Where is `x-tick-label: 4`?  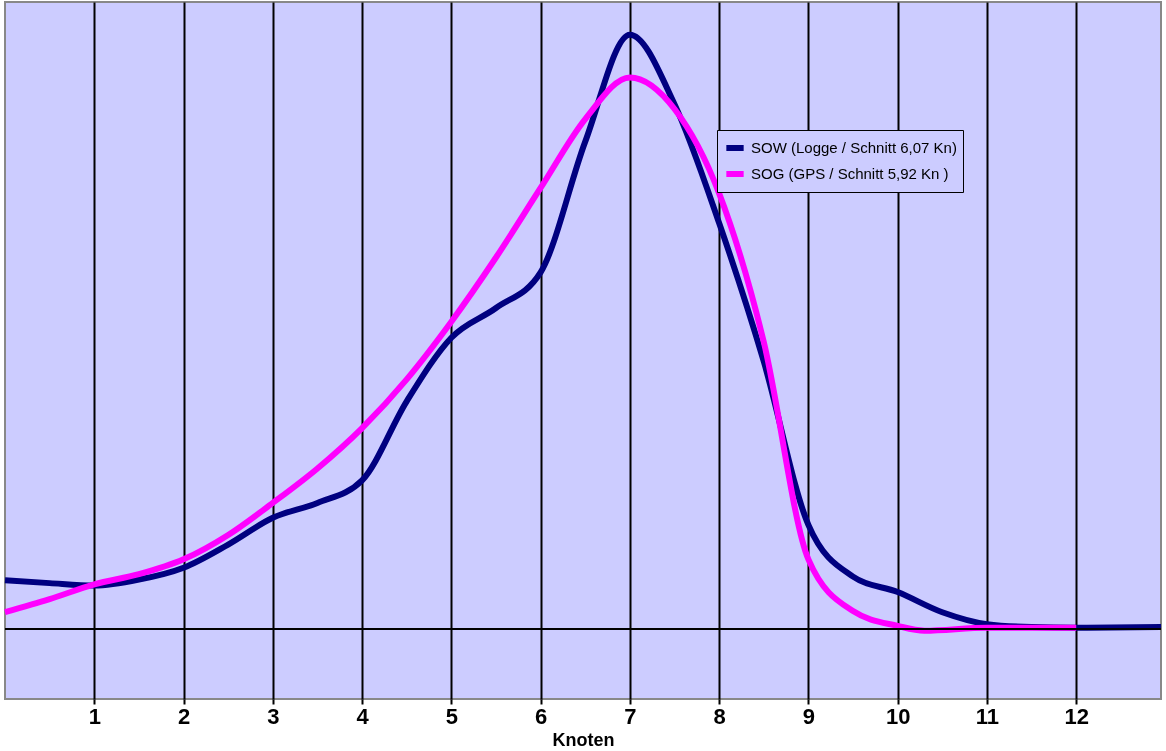 x-tick-label: 4 is located at coordinates (363, 716).